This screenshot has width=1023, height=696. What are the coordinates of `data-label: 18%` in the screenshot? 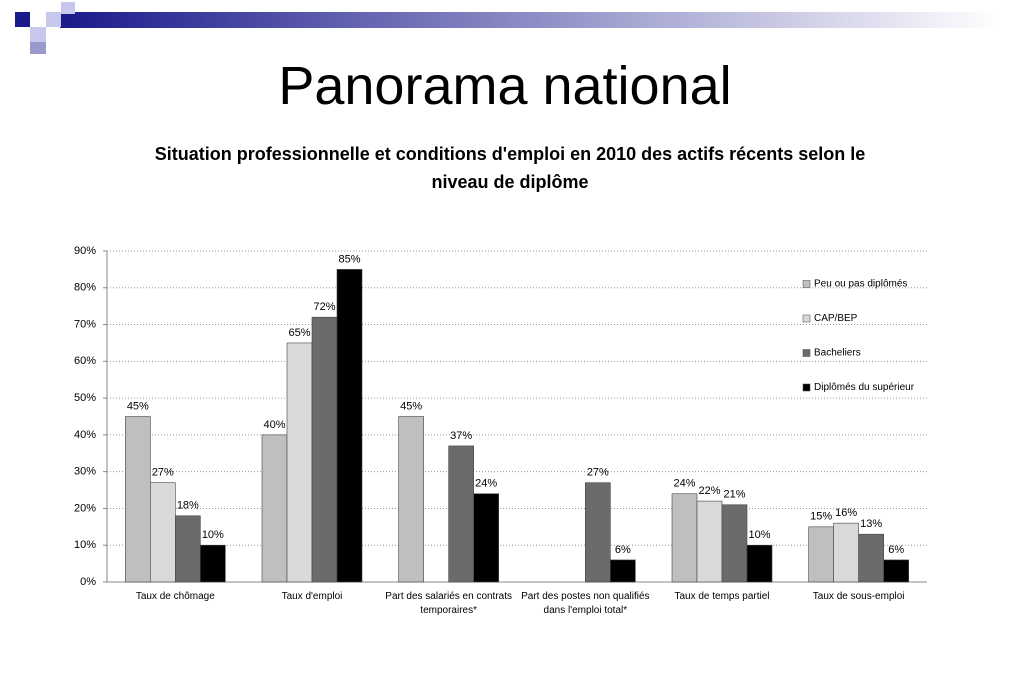 It's located at (188, 506).